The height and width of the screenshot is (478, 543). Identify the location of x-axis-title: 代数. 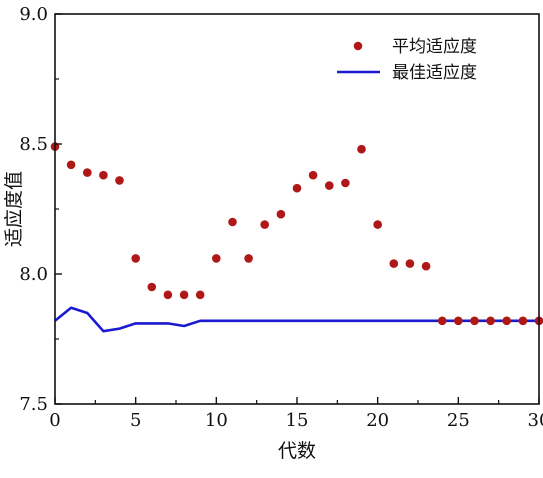
(297, 451).